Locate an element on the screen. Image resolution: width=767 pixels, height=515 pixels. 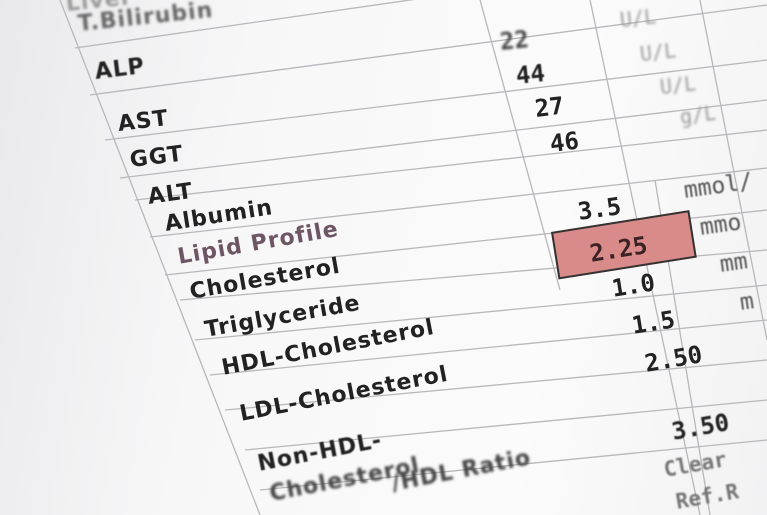
unit-1: U/L is located at coordinates (638, 18).